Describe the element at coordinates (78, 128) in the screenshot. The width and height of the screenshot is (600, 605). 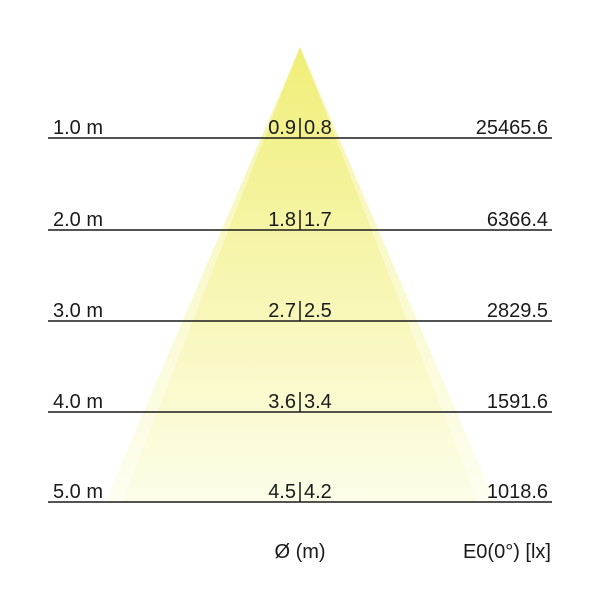
I see `distance-label: 1.0 m` at that location.